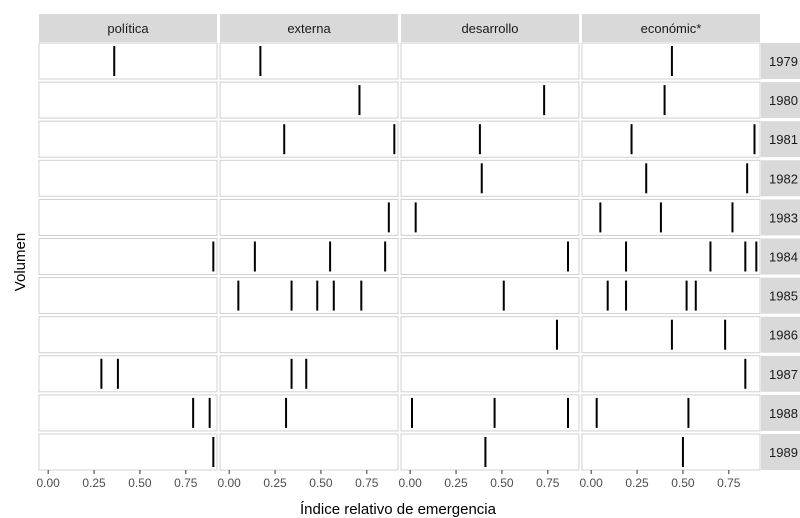  What do you see at coordinates (783, 61) in the screenshot?
I see `row-strip-label: 1979` at bounding box center [783, 61].